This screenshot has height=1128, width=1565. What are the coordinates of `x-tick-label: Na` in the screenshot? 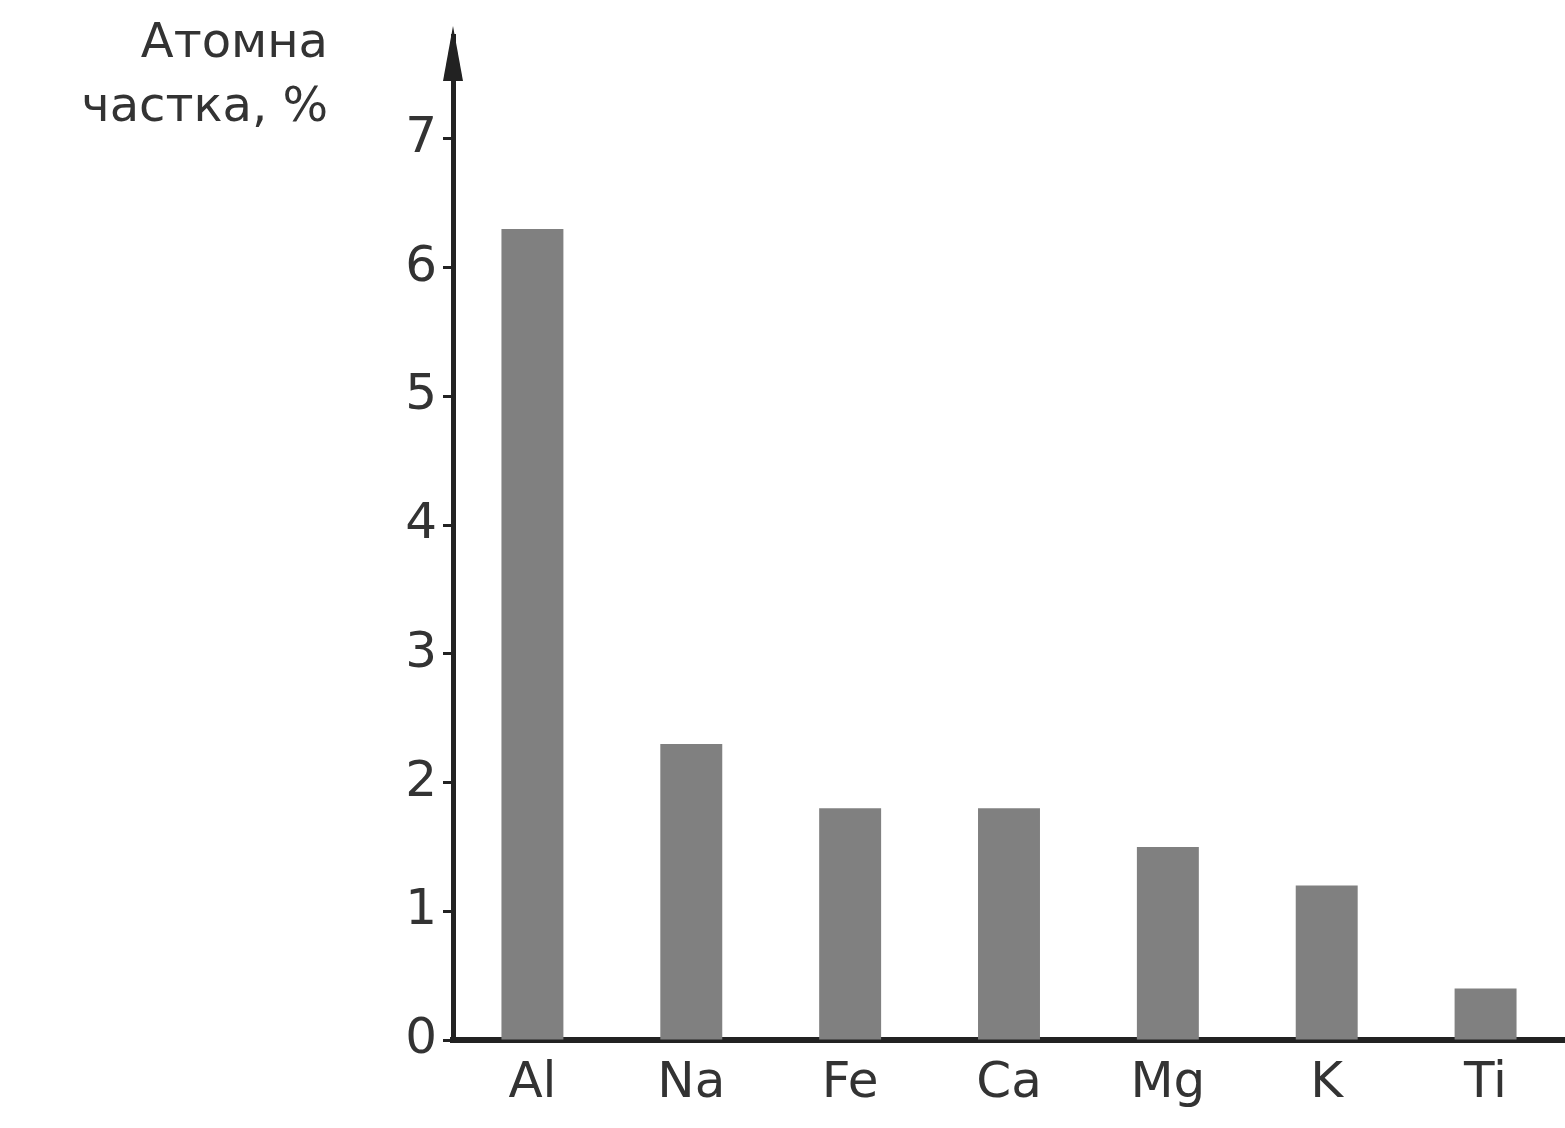 It's located at (691, 1079).